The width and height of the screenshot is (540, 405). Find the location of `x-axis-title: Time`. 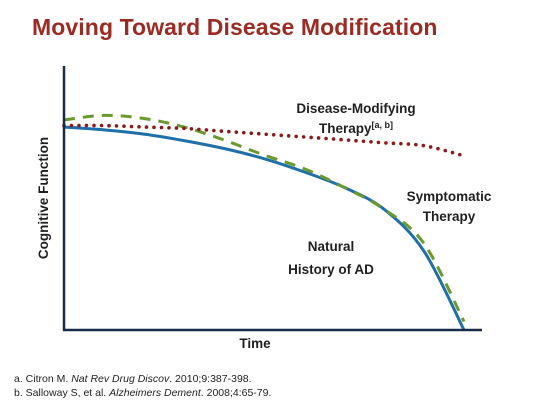

x-axis-title: Time is located at coordinates (255, 343).